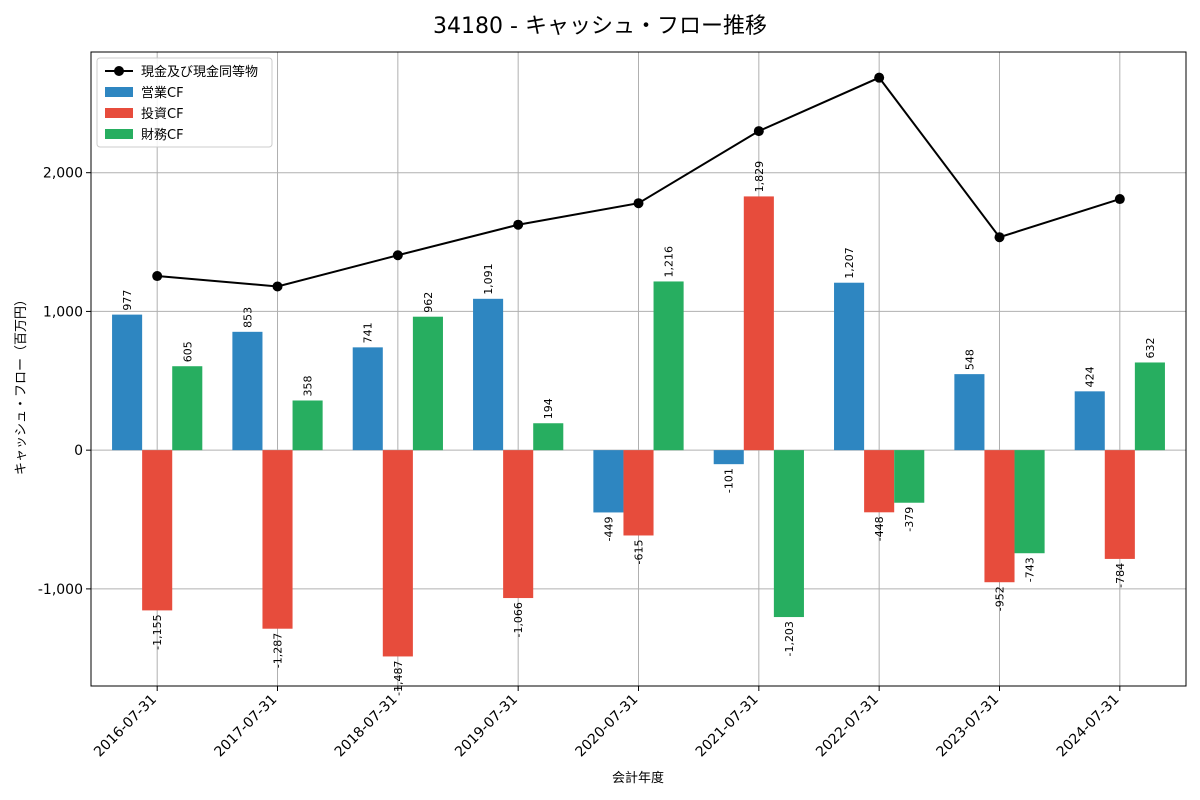 Image resolution: width=1200 pixels, height=800 pixels. What do you see at coordinates (789, 638) in the screenshot?
I see `bar-value-label: -1,203` at bounding box center [789, 638].